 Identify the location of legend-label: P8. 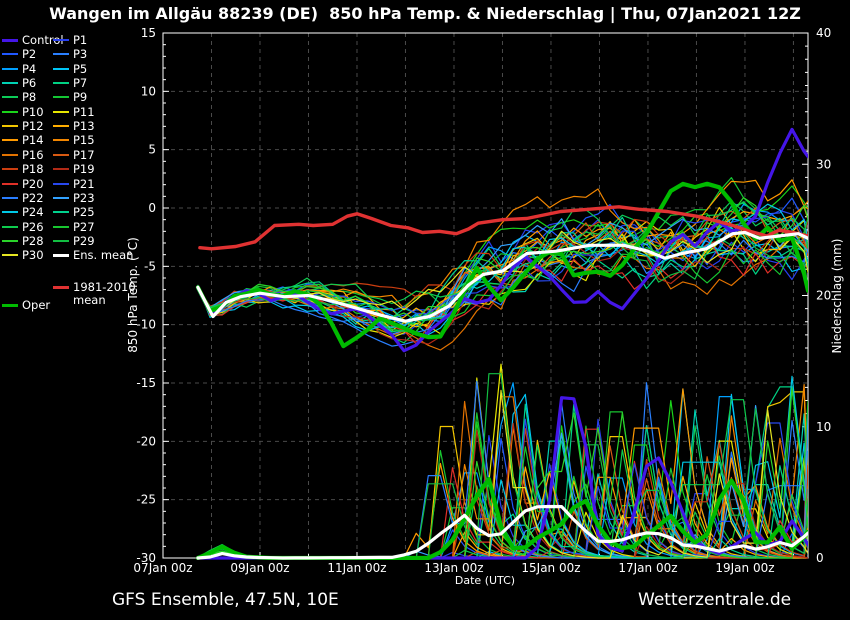
(29, 97).